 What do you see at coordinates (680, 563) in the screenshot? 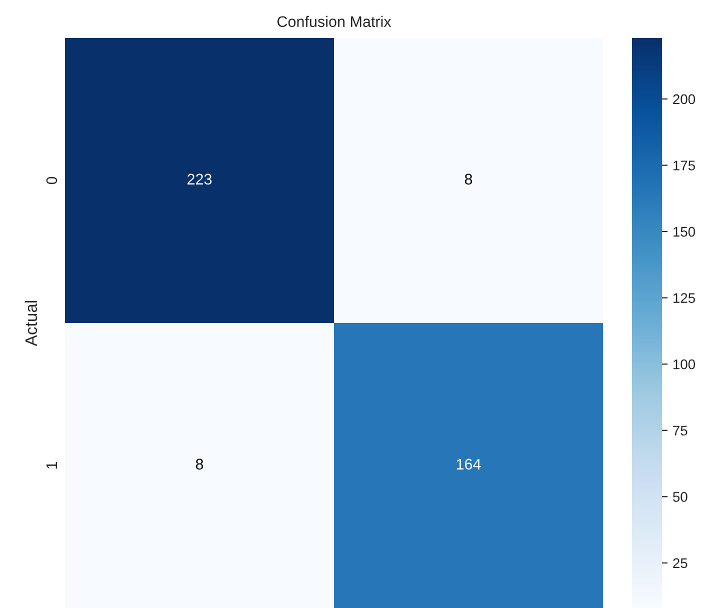
I see `color-bar-label: 25` at bounding box center [680, 563].